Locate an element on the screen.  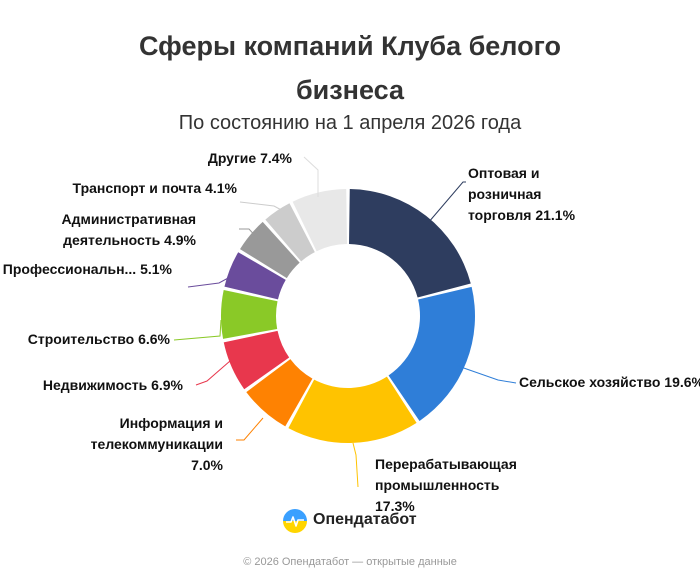
slice-data-label: Строительство 6.6% is located at coordinates (99, 339).